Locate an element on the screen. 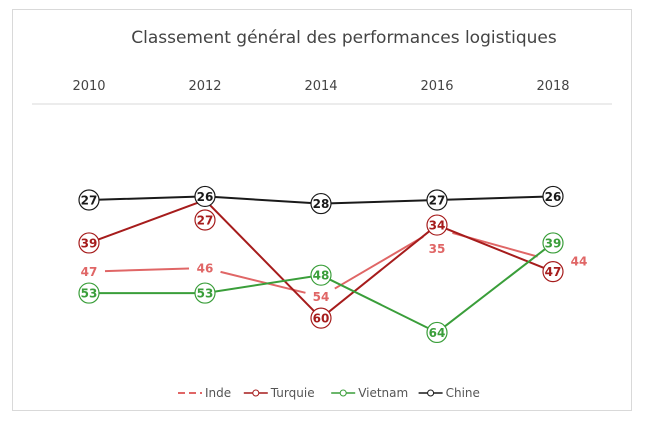 This screenshot has width=649, height=425. data-label: 44 is located at coordinates (579, 261).